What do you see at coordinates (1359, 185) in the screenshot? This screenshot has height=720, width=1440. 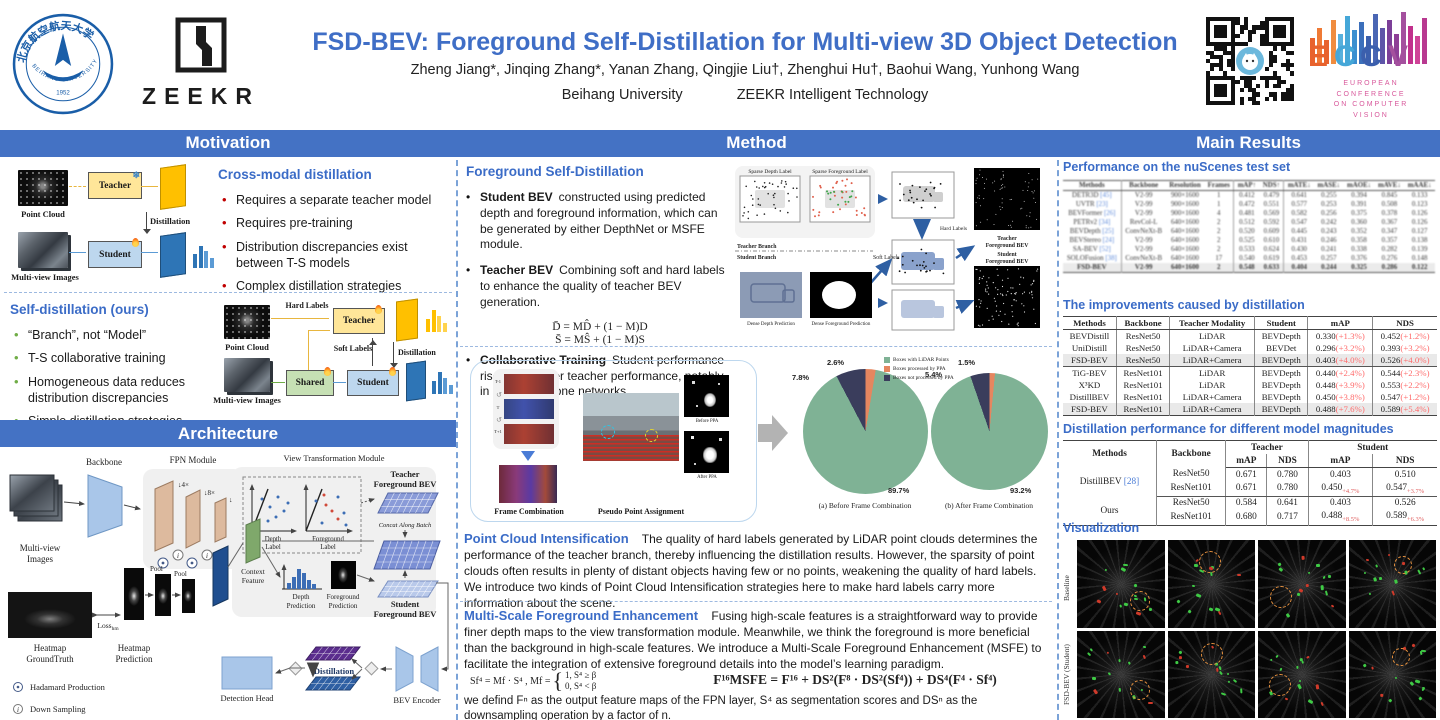 I see `column-header: mAOE↓` at bounding box center [1359, 185].